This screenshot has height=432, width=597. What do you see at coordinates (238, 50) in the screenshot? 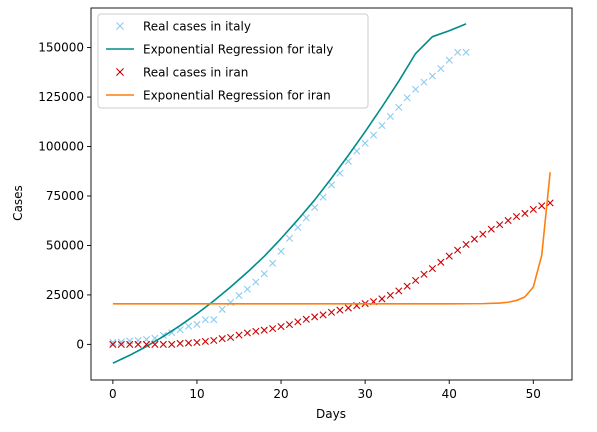
I see `legend-label: Exponential Regression for italy` at bounding box center [238, 50].